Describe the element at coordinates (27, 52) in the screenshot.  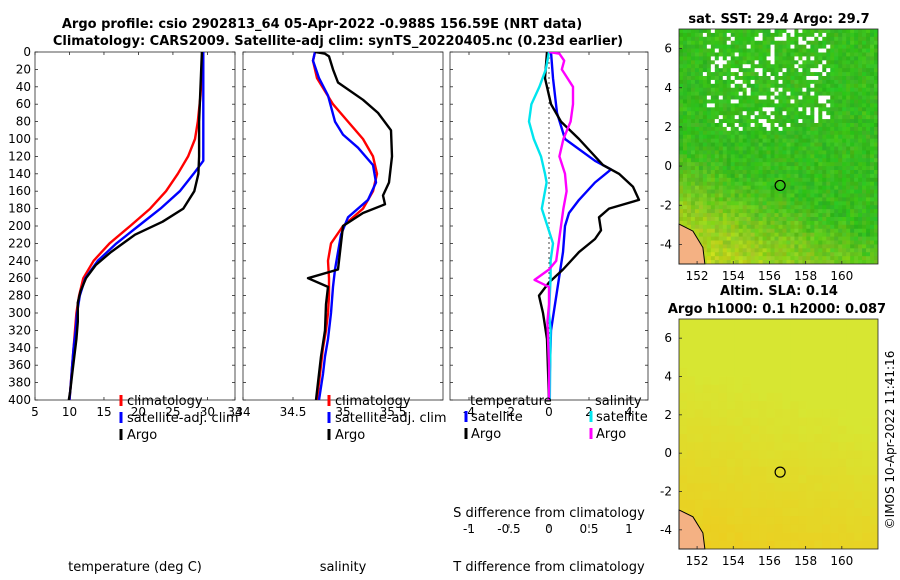
I see `y-tick-label: 0` at that location.